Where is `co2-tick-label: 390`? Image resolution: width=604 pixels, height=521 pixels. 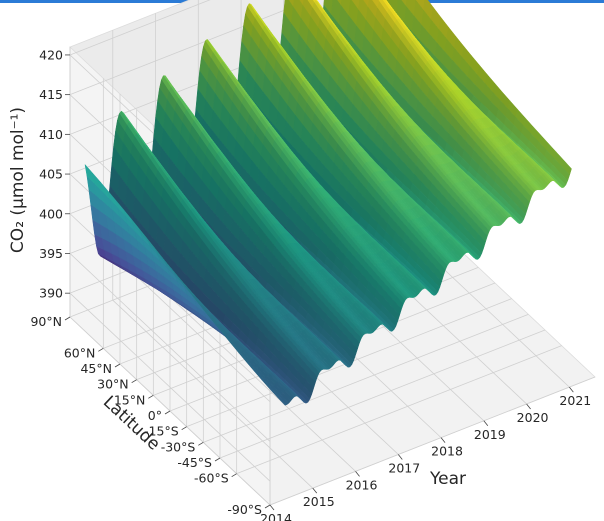
co2-tick-label: 390 is located at coordinates (51, 293).